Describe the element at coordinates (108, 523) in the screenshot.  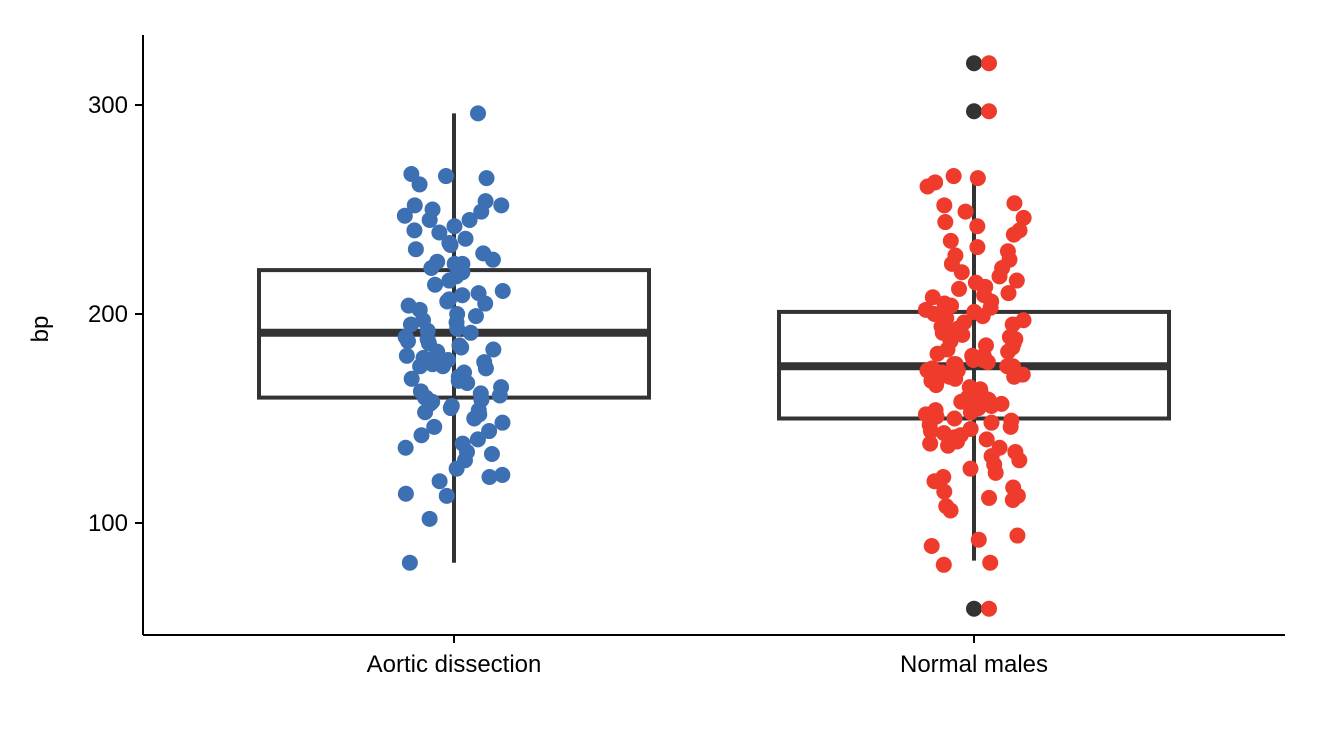
I see `y-tick-label-0: 100` at that location.